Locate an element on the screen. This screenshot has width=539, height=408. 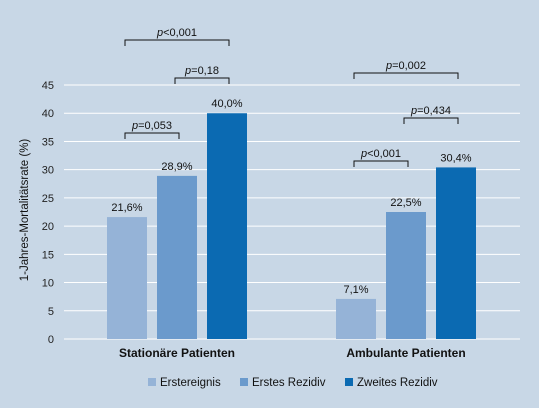
legend-label: Erstes Rezidiv is located at coordinates (289, 383).